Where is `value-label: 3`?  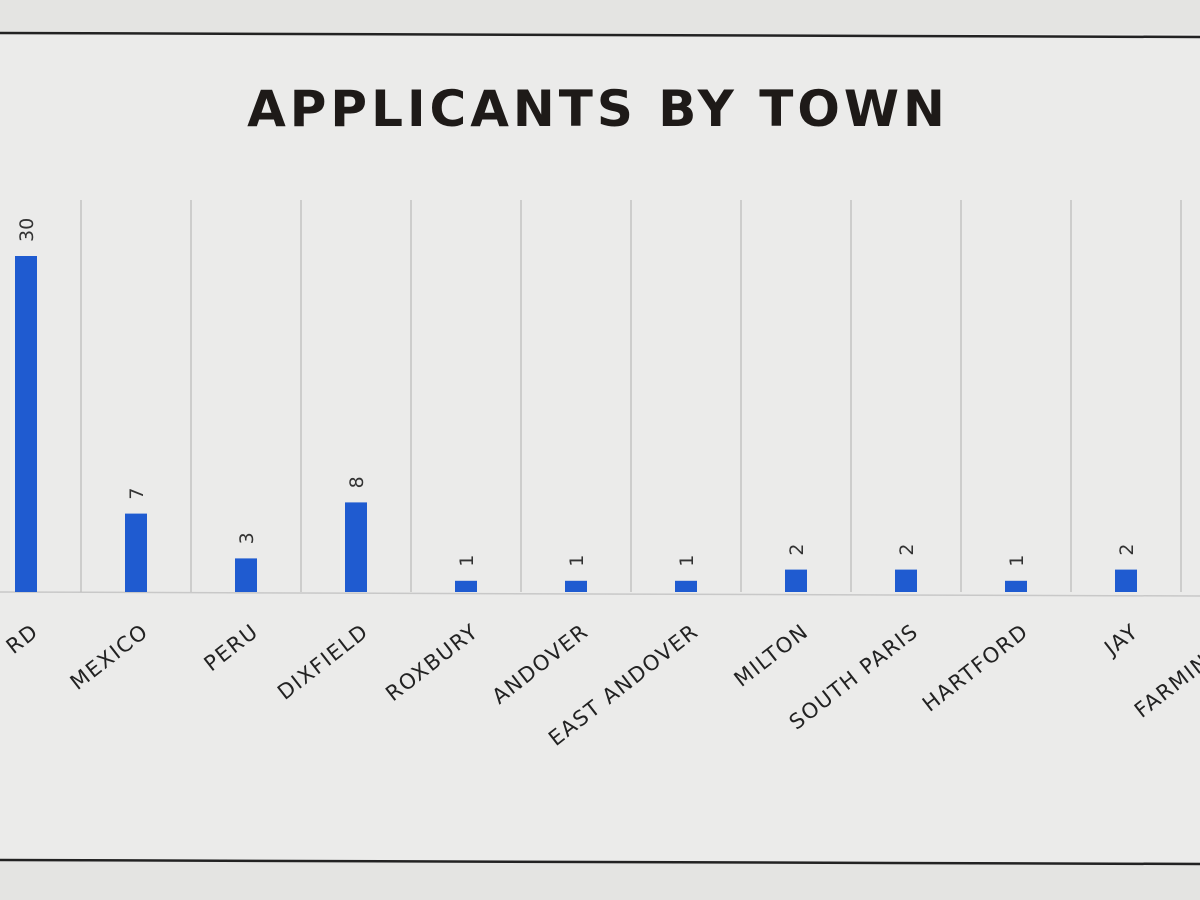 value-label: 3 is located at coordinates (247, 538).